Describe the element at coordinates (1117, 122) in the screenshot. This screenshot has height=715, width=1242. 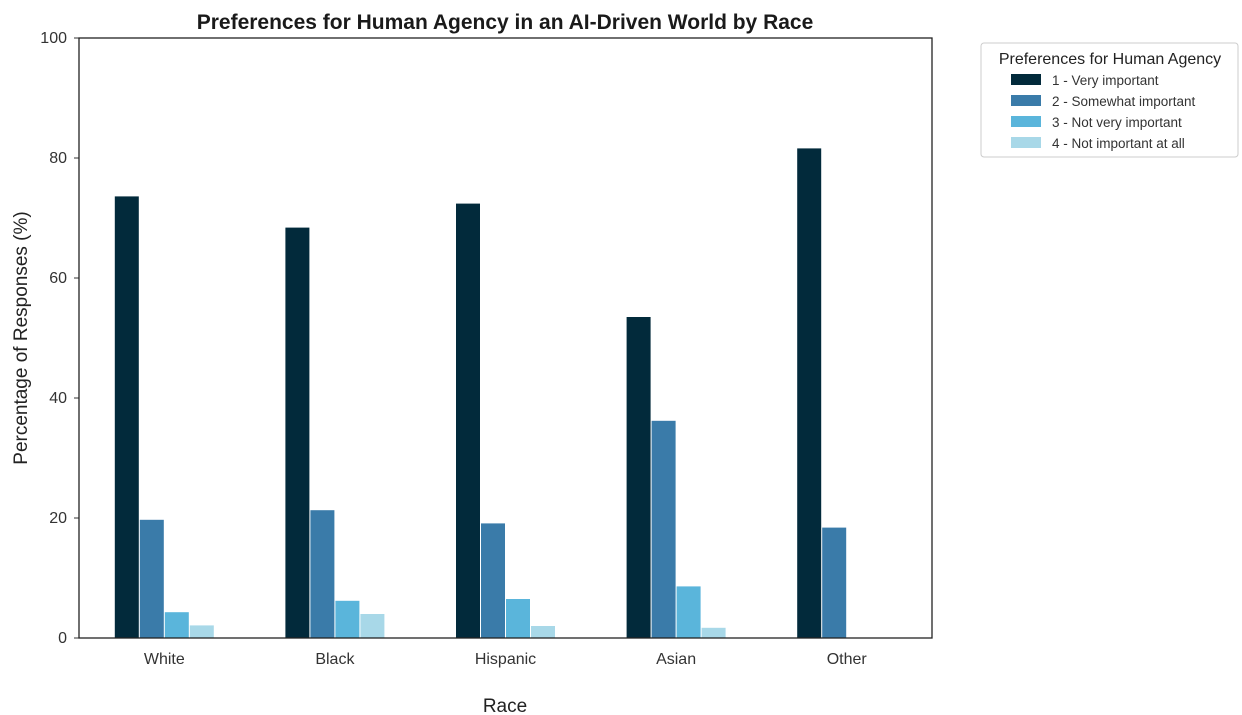
I see `legend-entry: 3 - Not very important` at that location.